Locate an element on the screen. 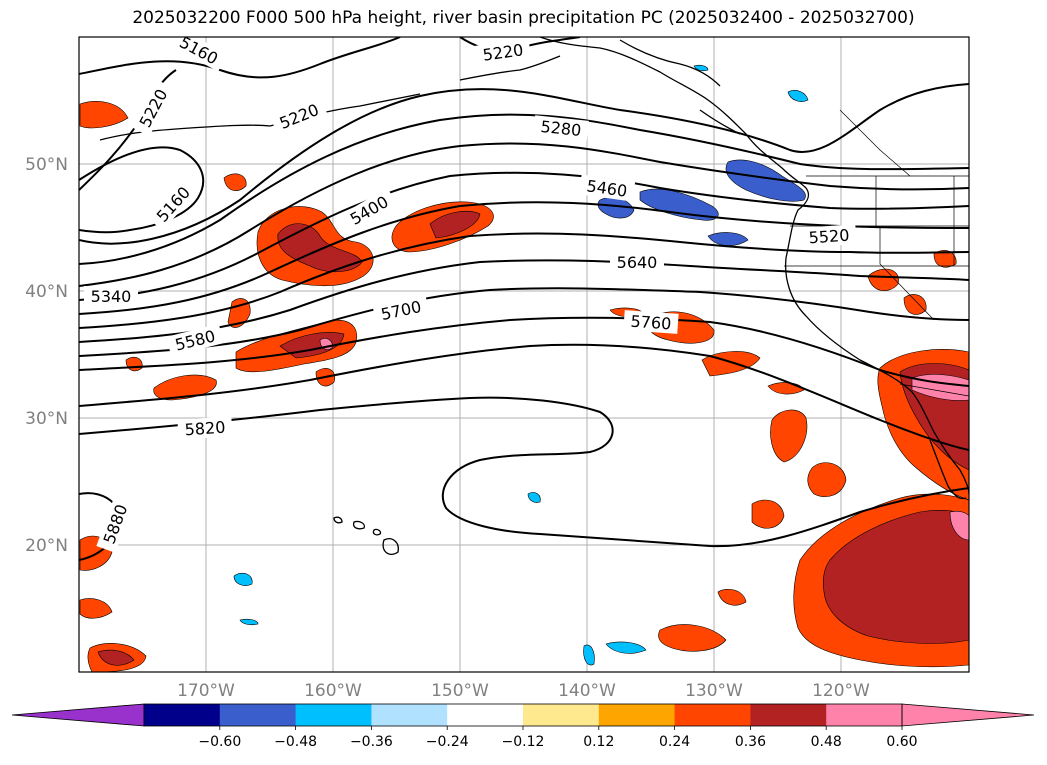 The width and height of the screenshot is (1047, 765). lon-label-120w: 120°W is located at coordinates (841, 691).